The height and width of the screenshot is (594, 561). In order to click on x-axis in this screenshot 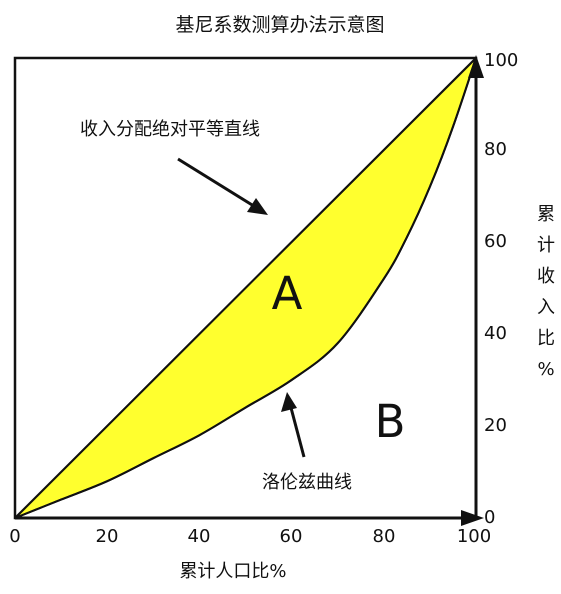, I will do `click(249, 518)`.